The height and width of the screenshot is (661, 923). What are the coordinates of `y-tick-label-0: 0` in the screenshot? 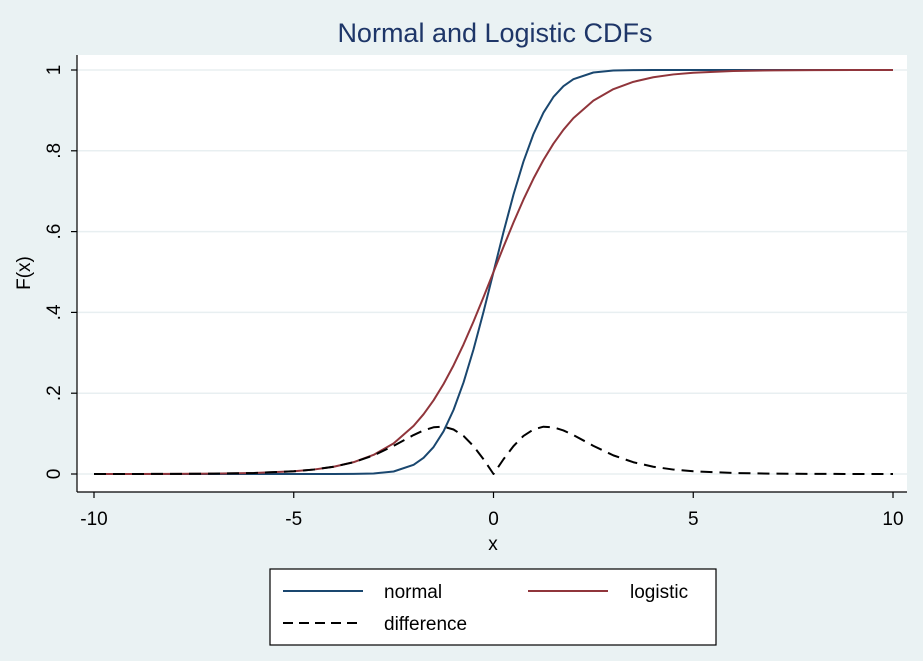 It's located at (54, 474).